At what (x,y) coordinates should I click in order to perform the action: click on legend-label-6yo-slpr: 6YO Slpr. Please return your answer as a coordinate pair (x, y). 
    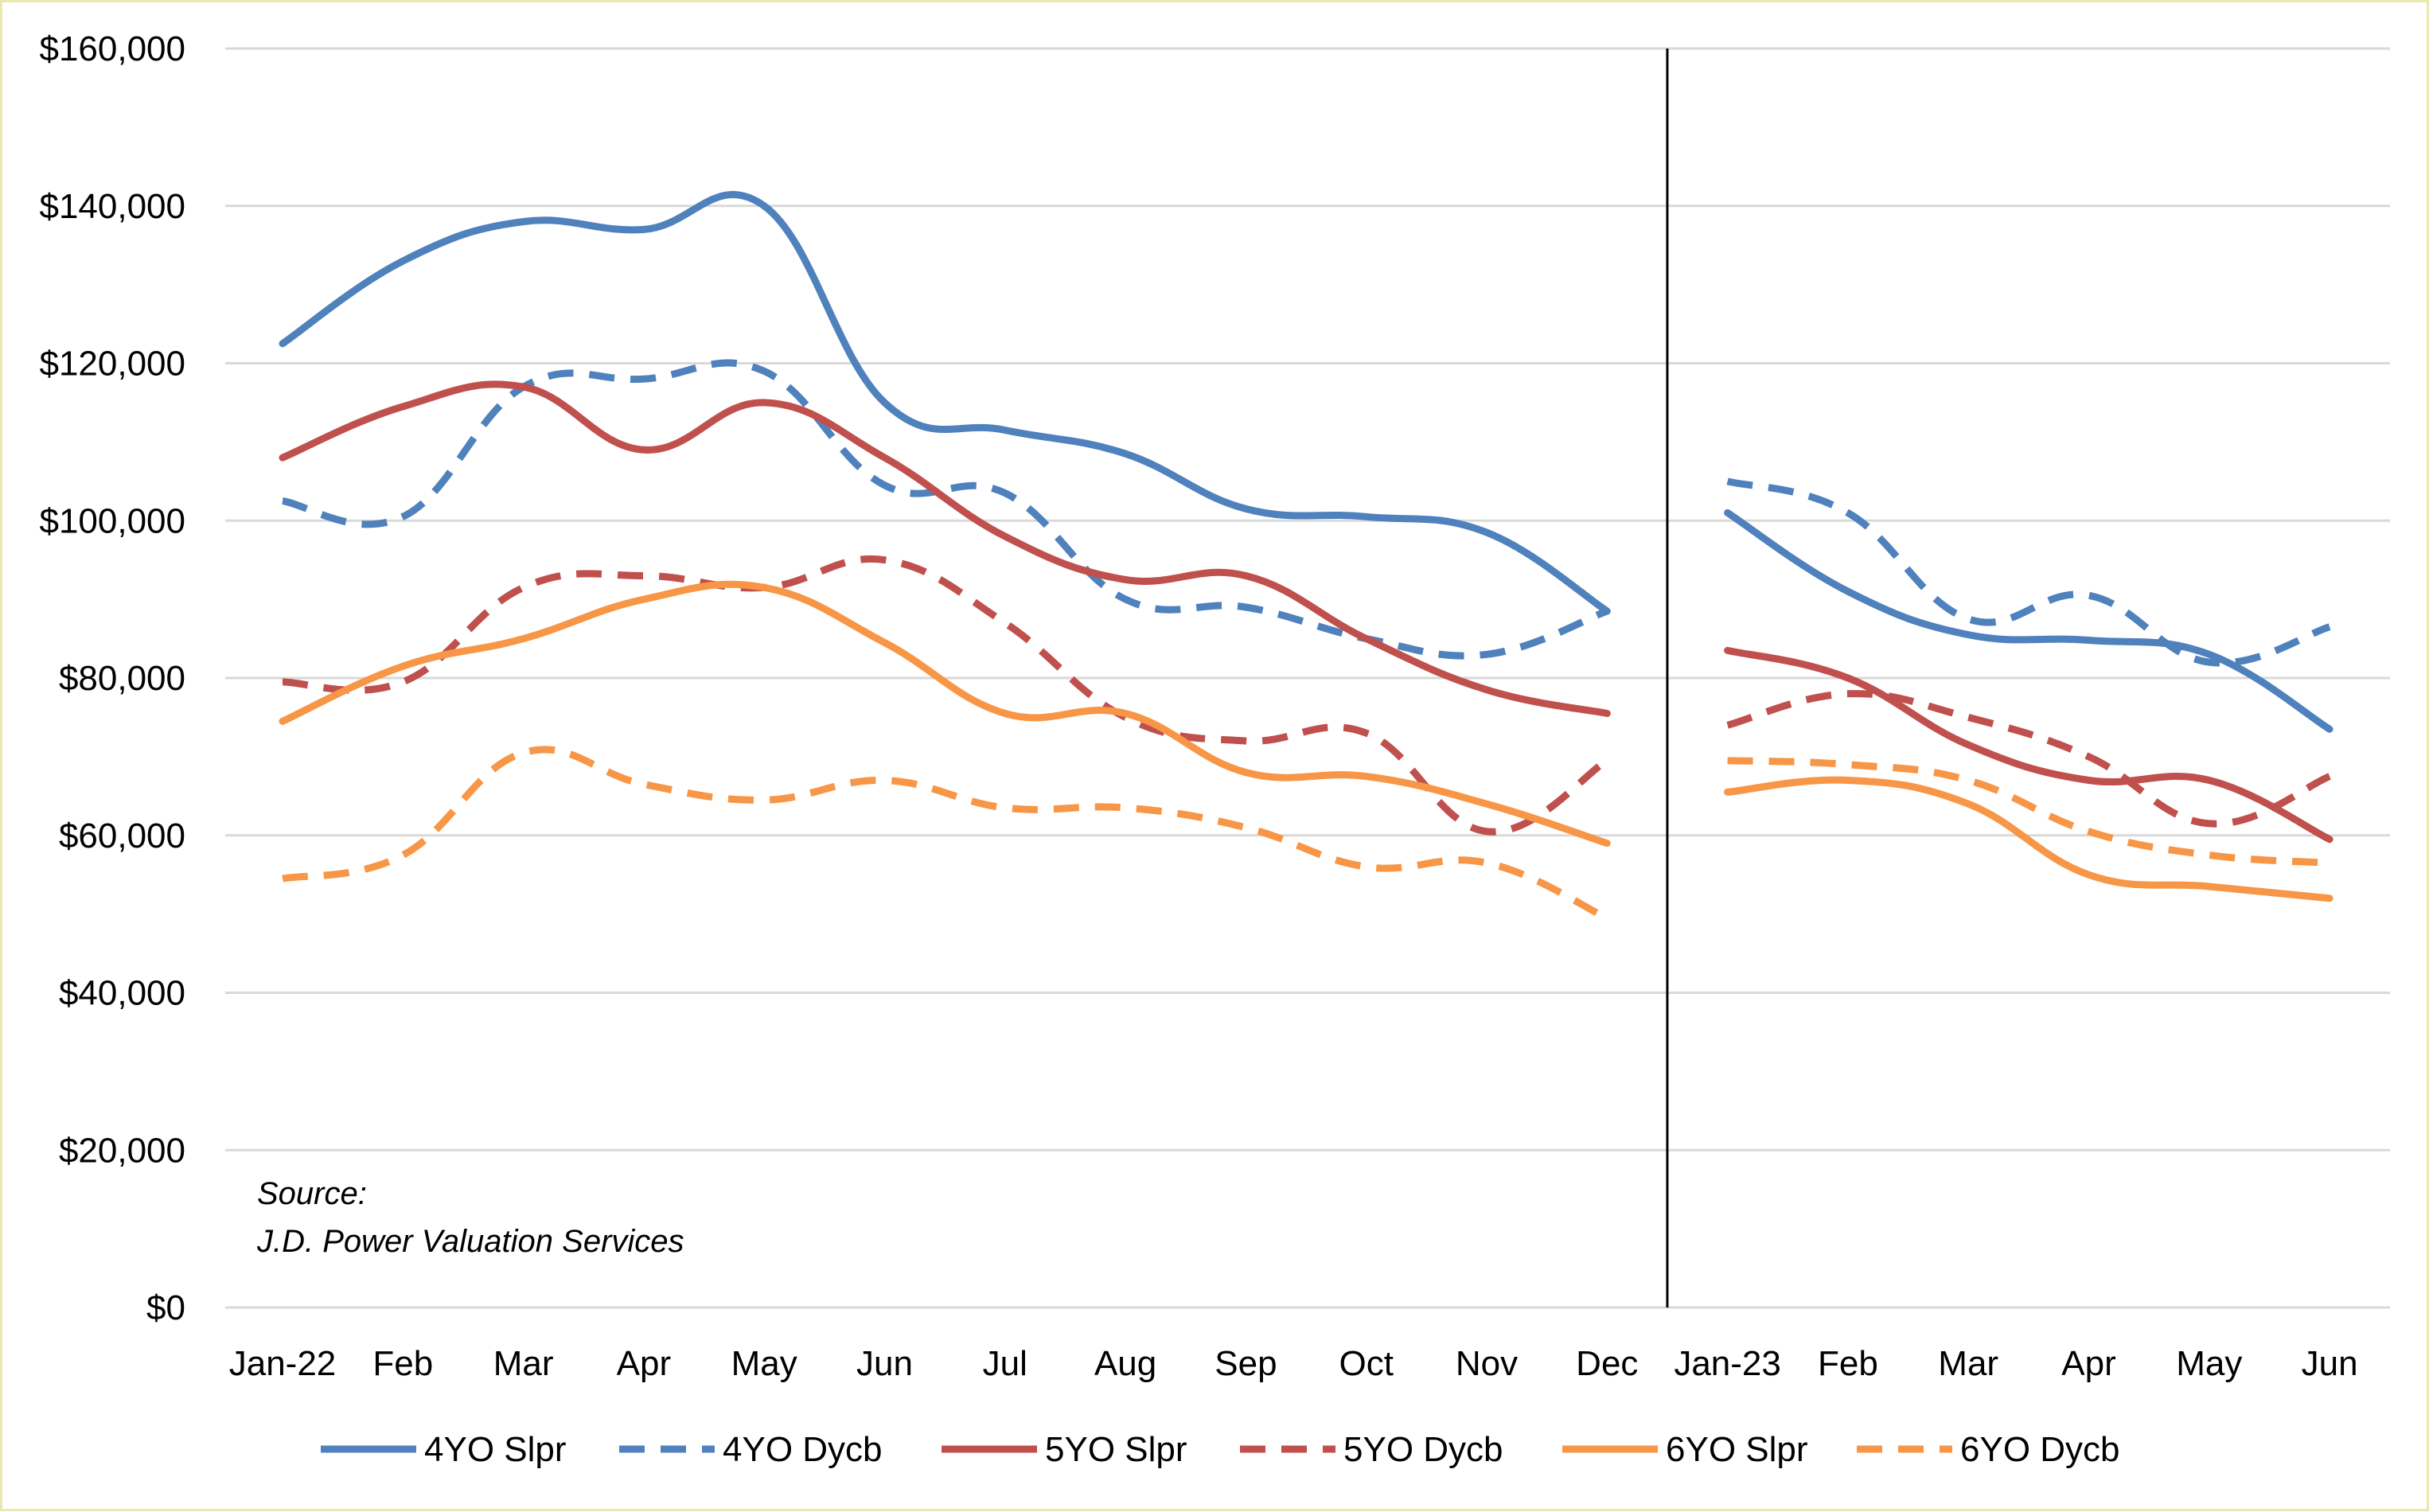
    Looking at the image, I should click on (1737, 1449).